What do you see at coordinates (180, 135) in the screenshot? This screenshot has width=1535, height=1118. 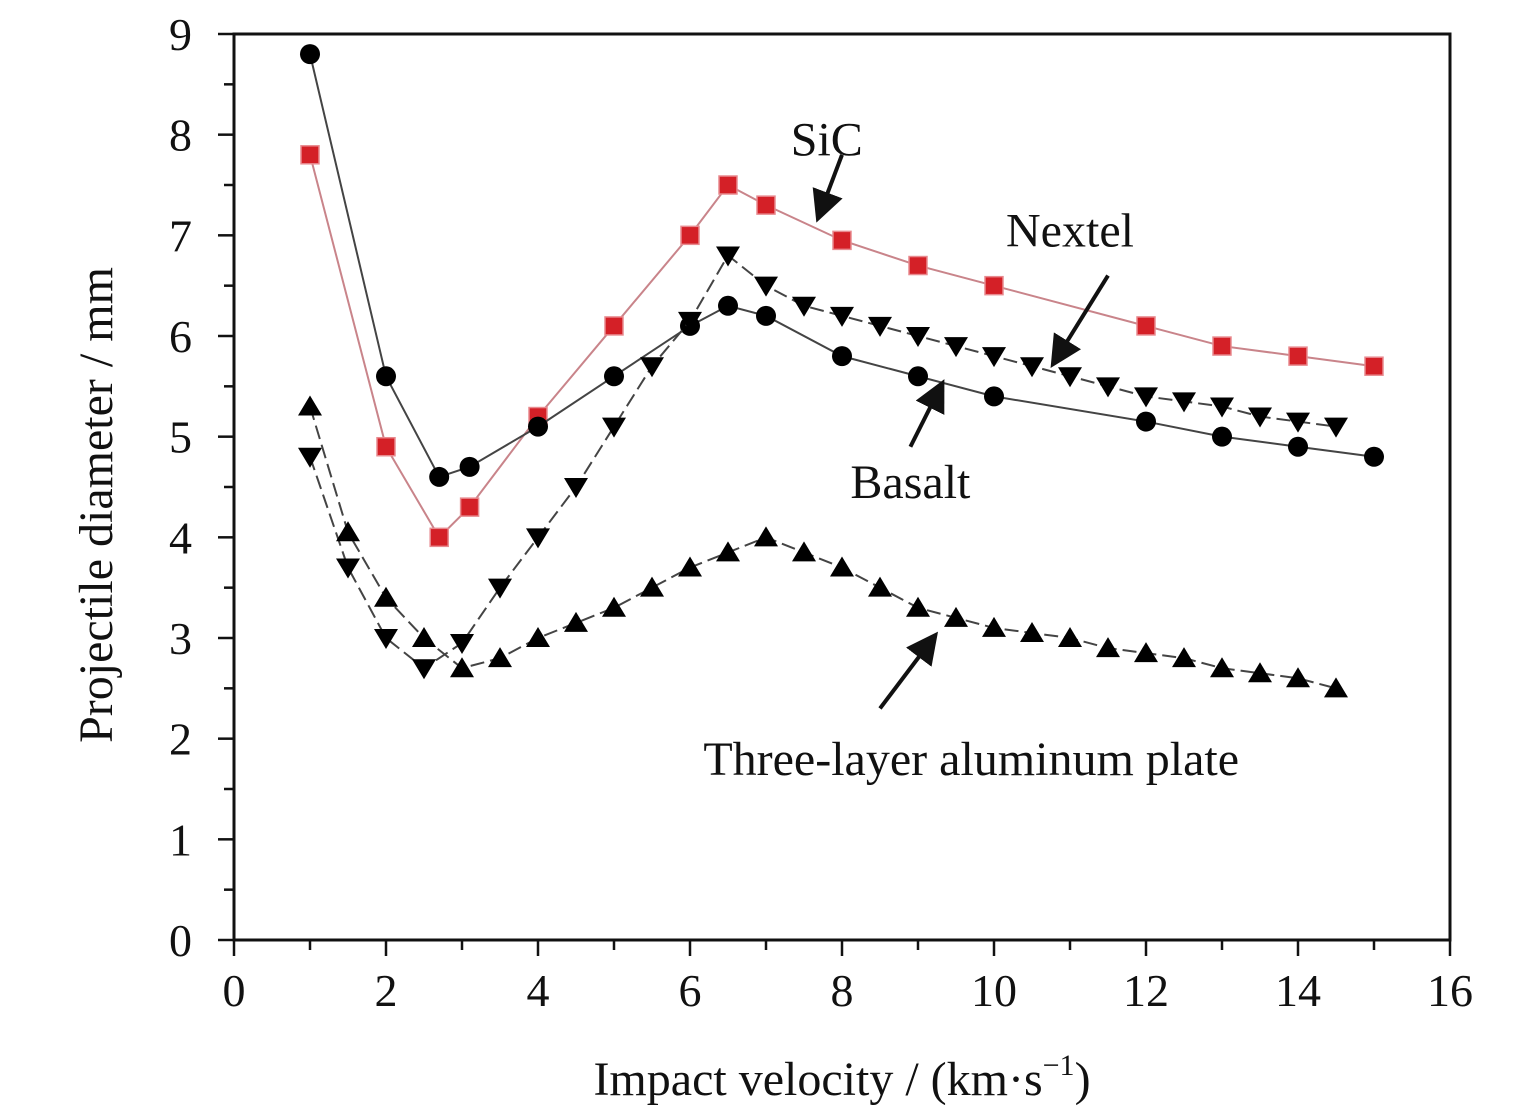 I see `y-tick-label: 8` at bounding box center [180, 135].